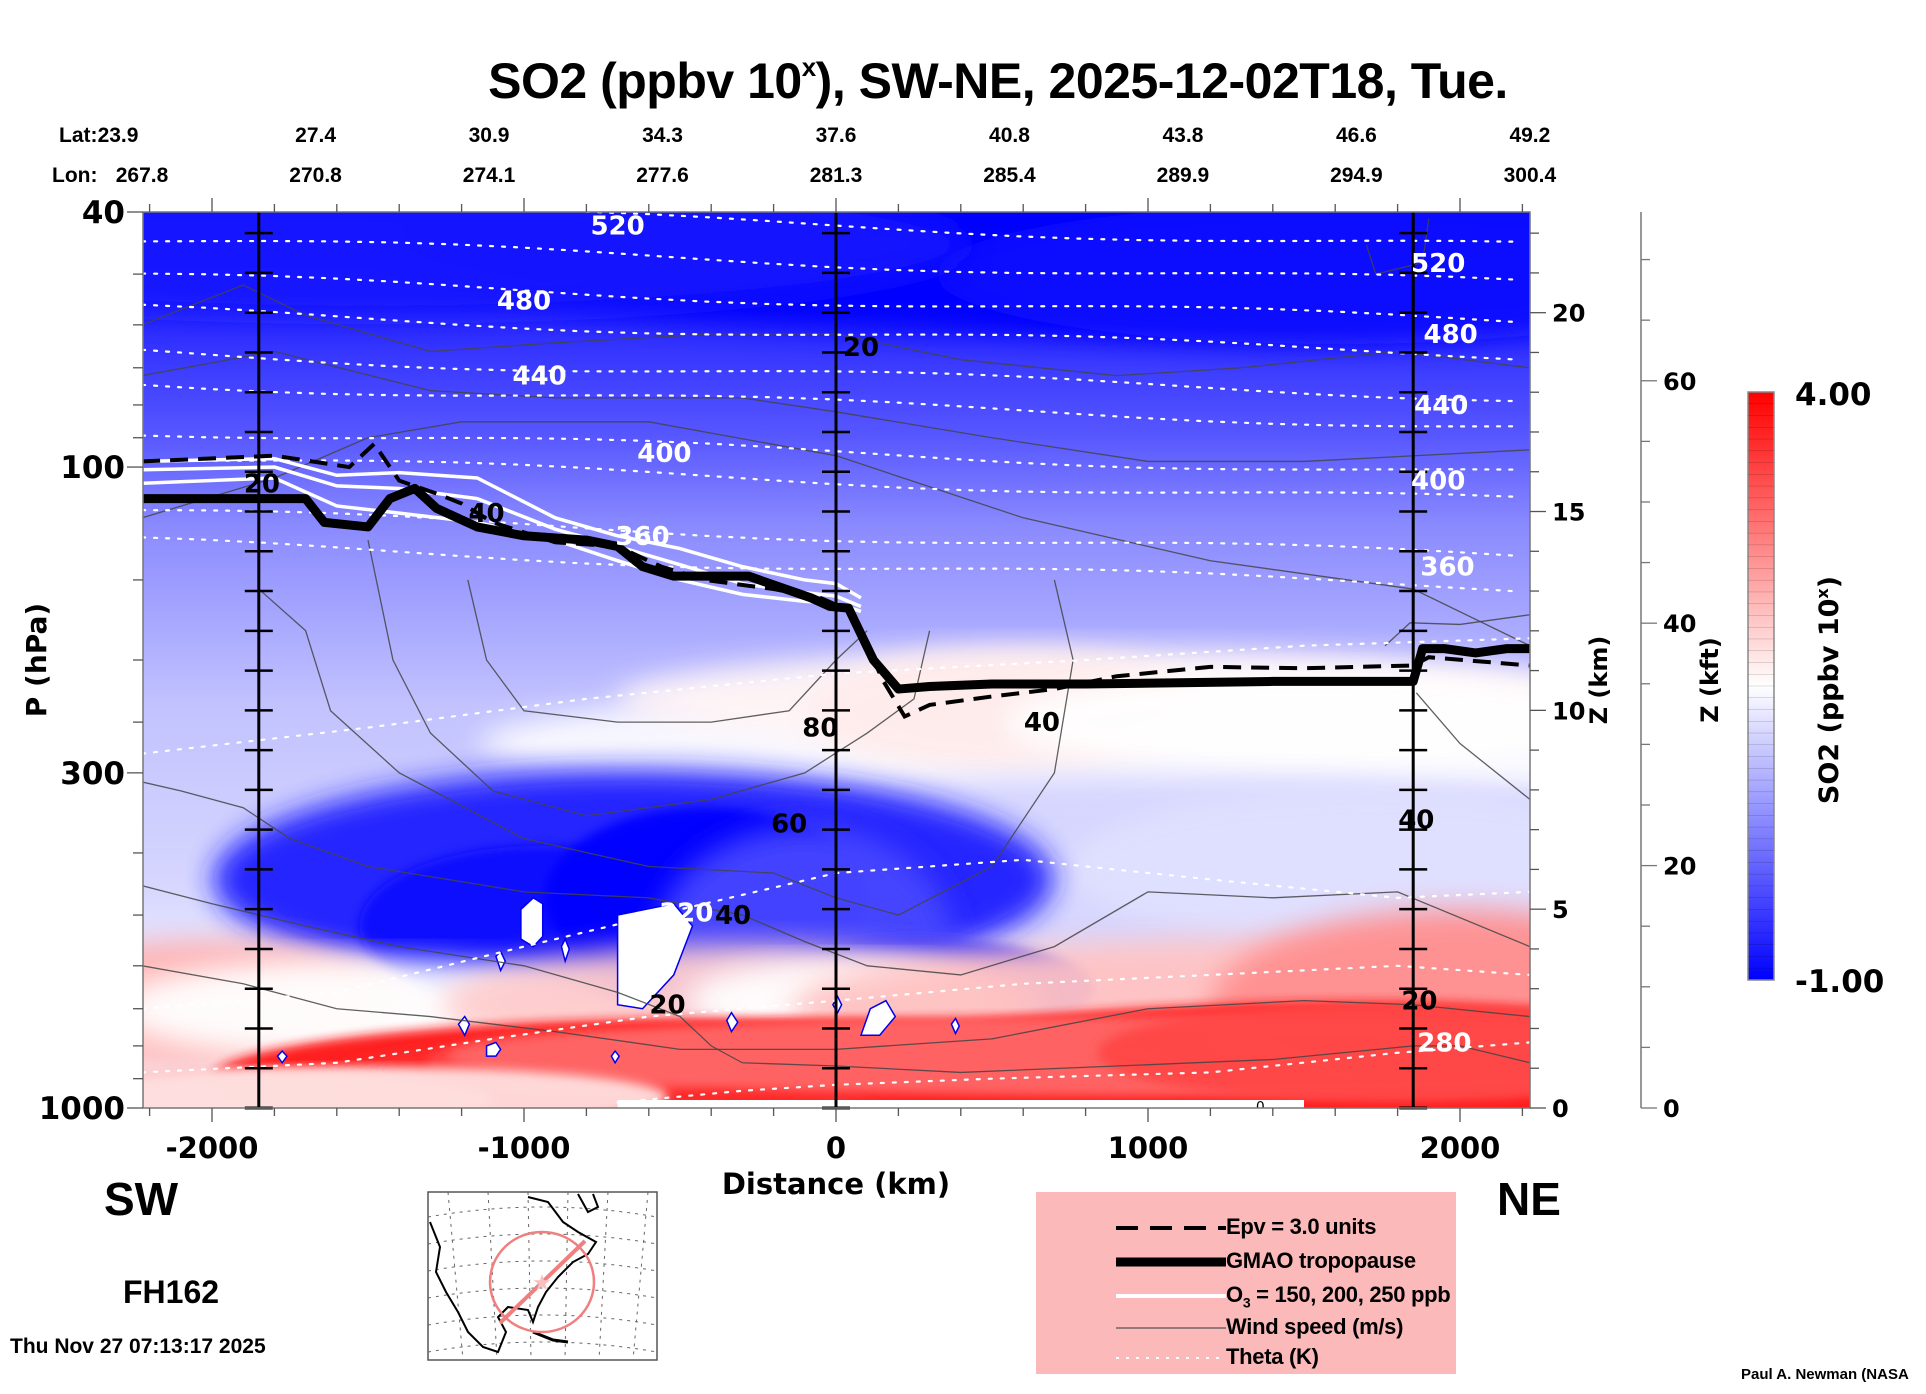 The width and height of the screenshot is (1926, 1394). I want to click on forecast-hour: FH162, so click(171, 1292).